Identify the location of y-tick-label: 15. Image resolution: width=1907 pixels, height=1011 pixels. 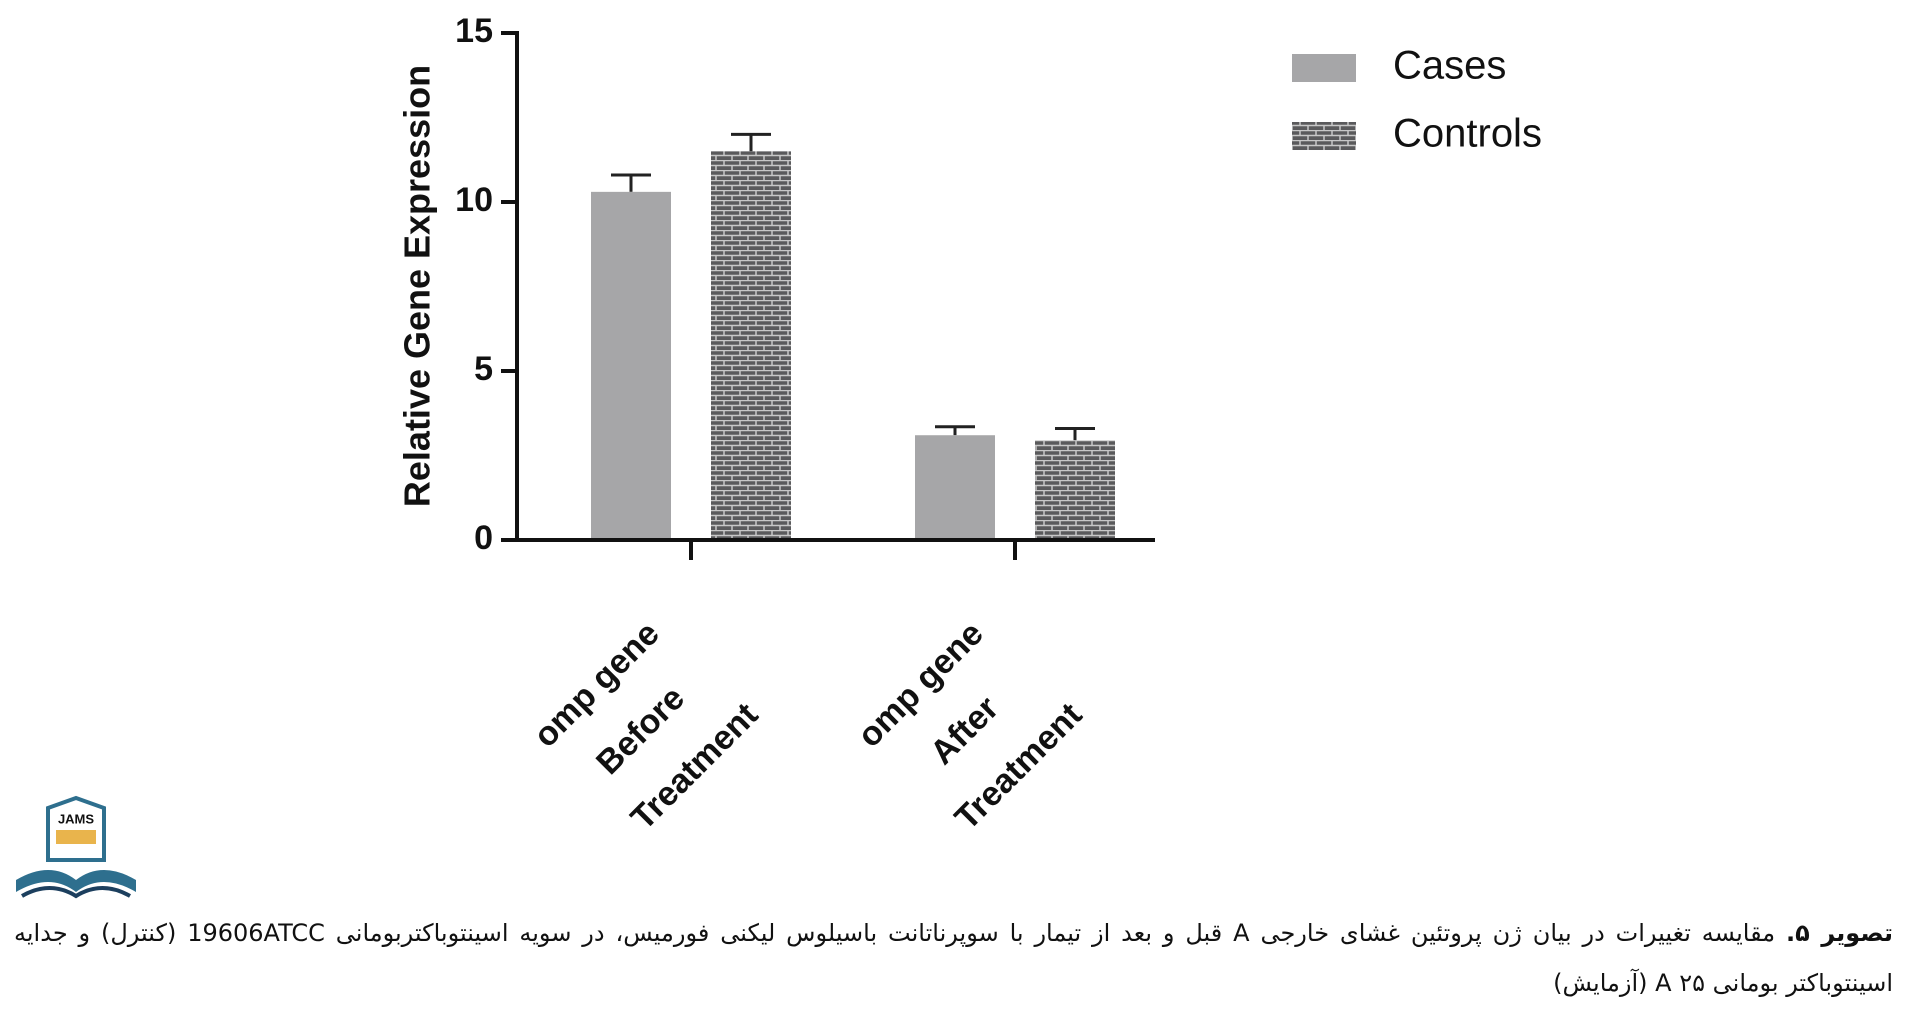
(474, 31).